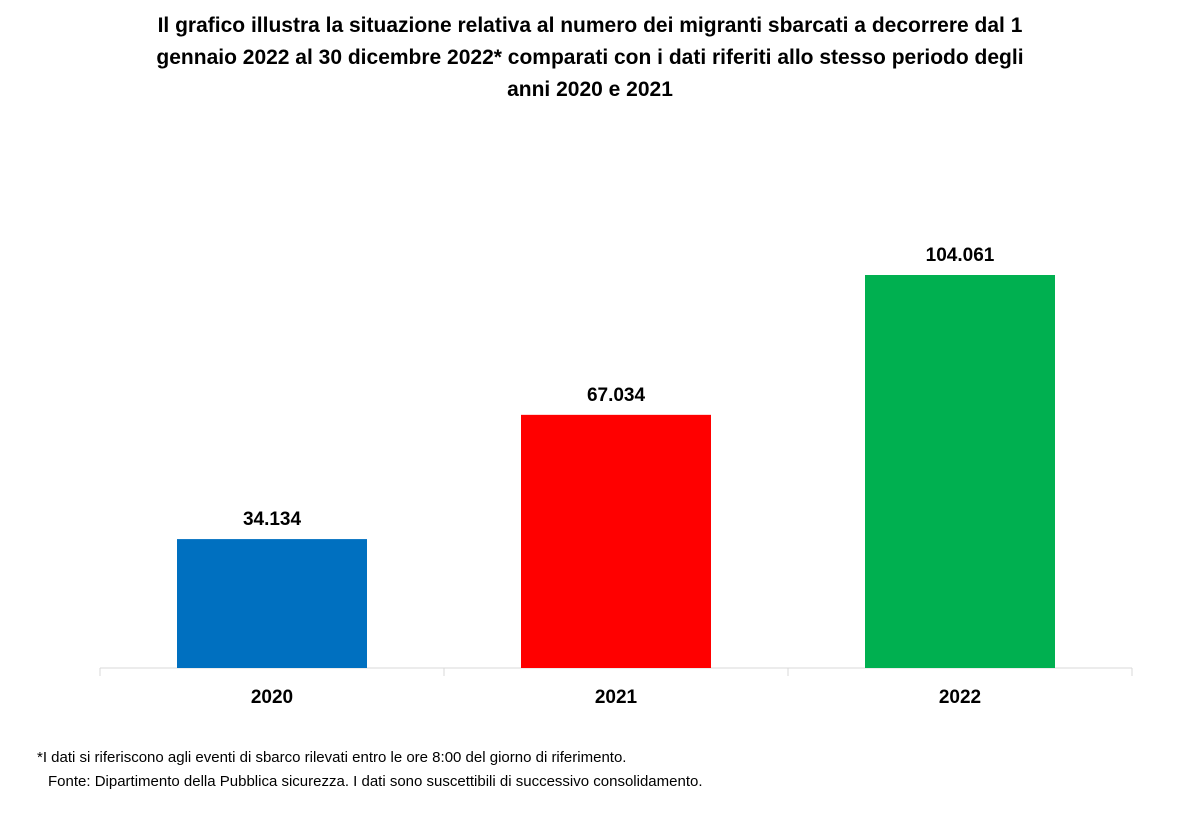  What do you see at coordinates (272, 697) in the screenshot?
I see `x-tick-label-2020: 2020` at bounding box center [272, 697].